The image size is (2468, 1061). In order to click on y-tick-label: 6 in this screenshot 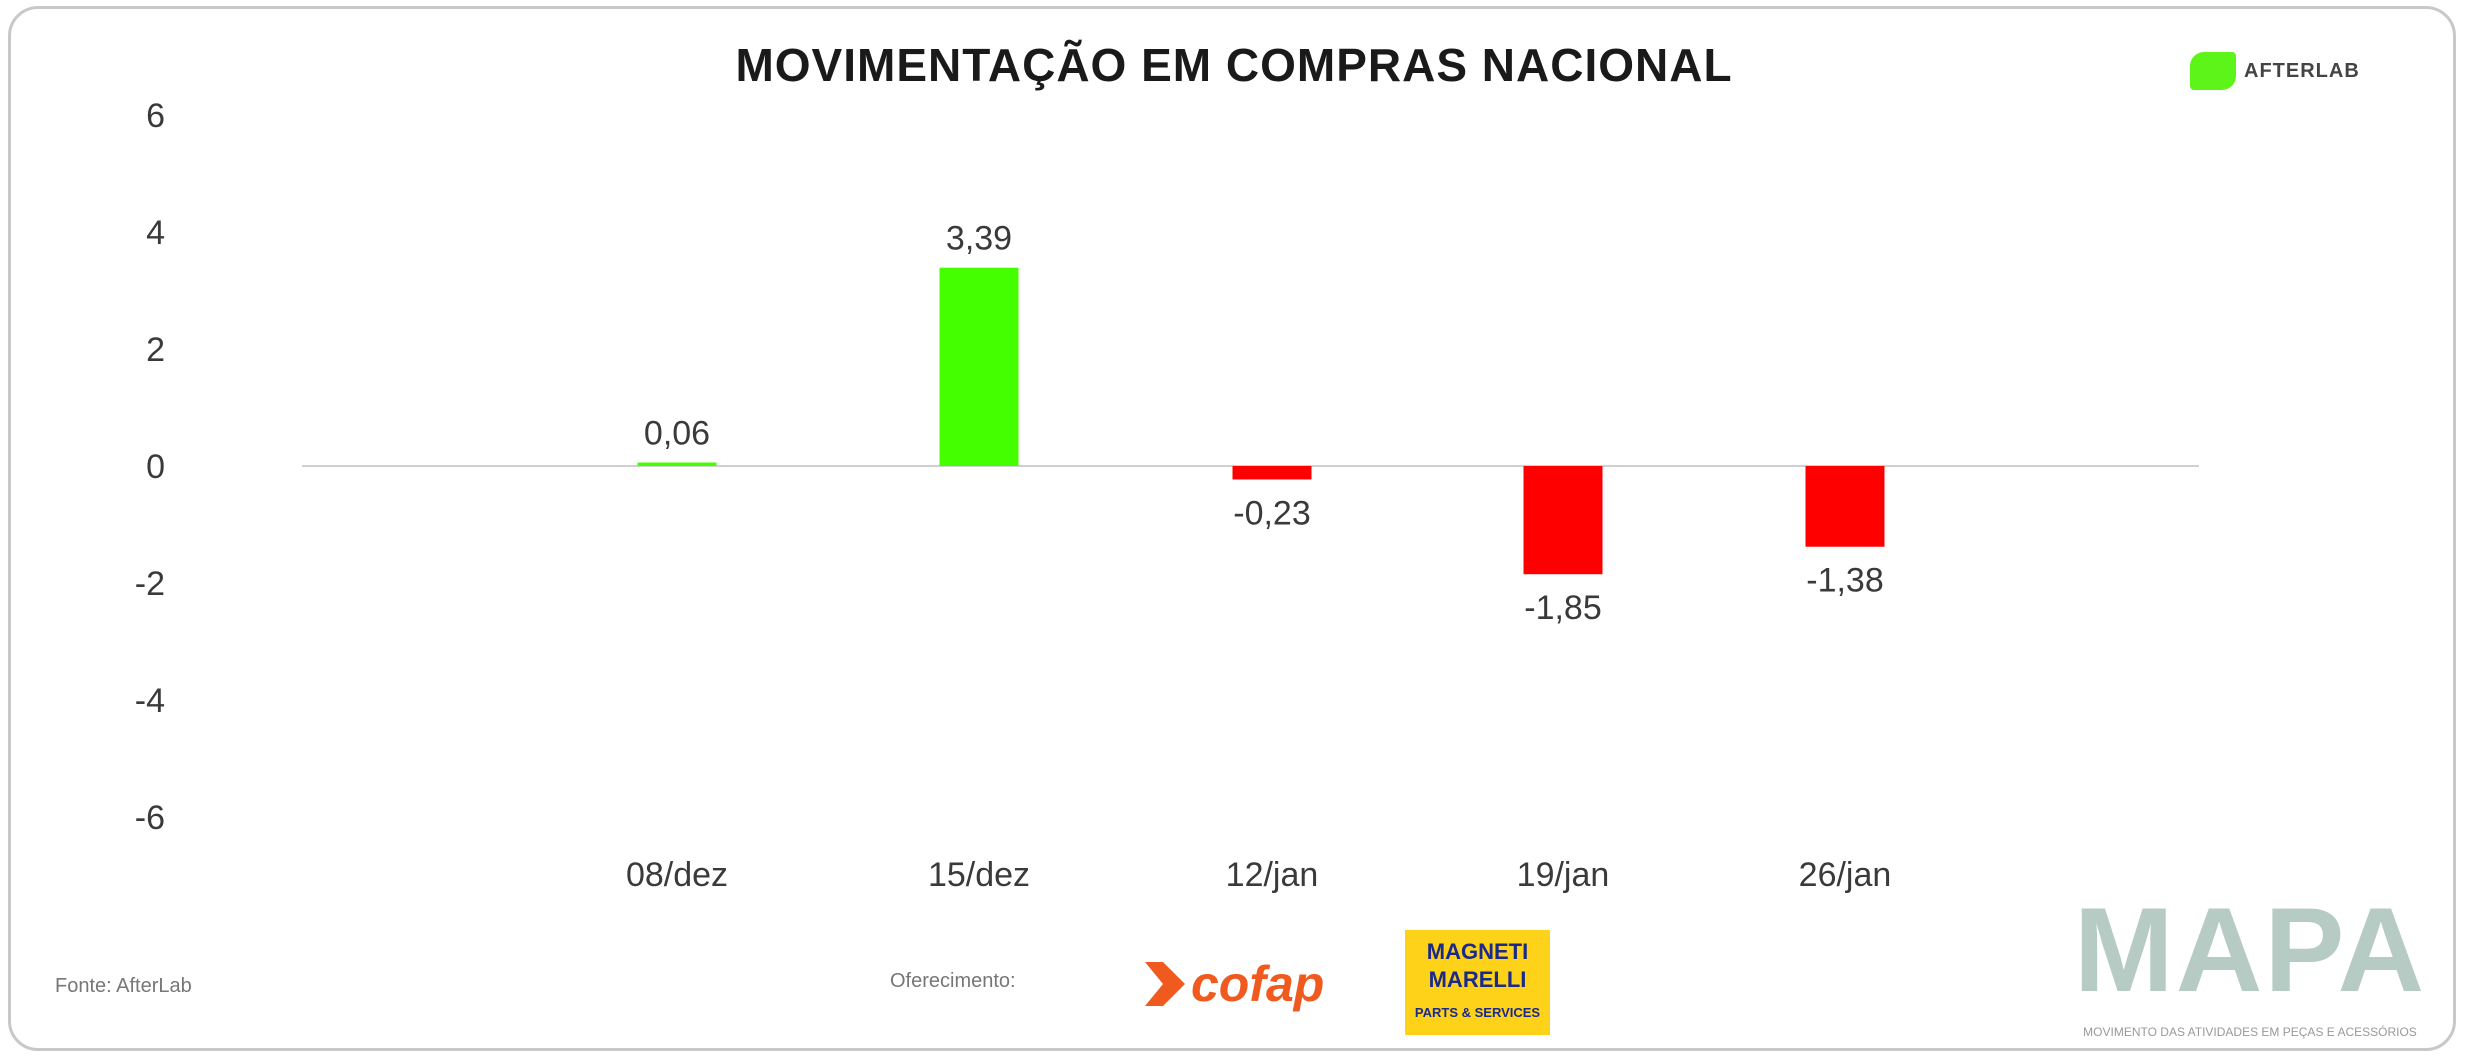, I will do `click(155, 116)`.